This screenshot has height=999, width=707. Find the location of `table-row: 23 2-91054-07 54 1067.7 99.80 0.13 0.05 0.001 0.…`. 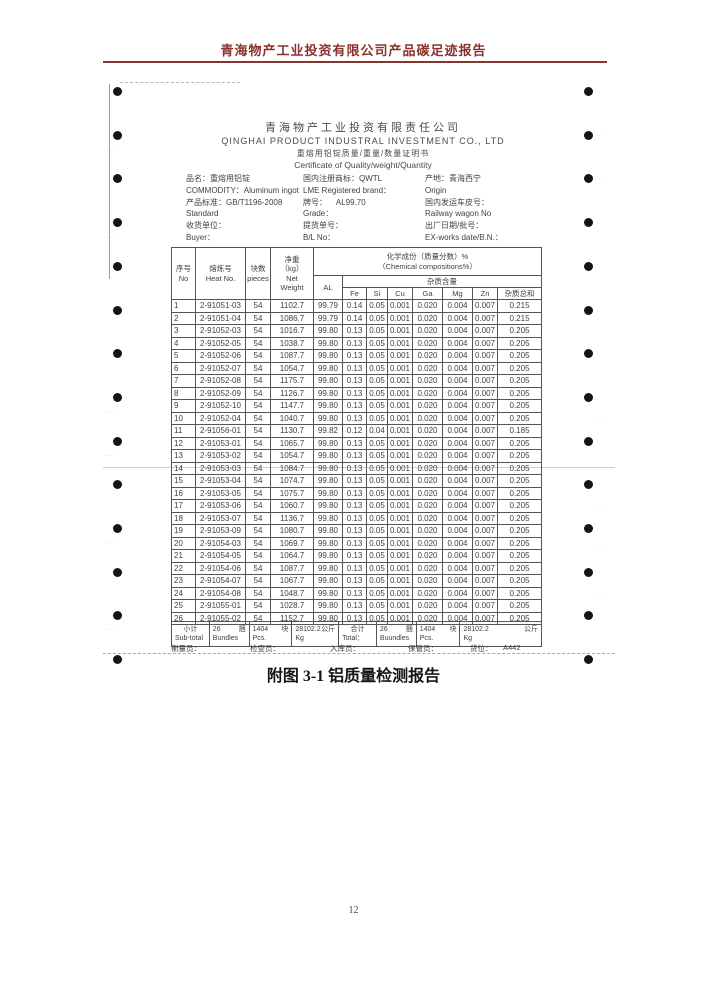

table-row: 23 2-91054-07 54 1067.7 99.80 0.13 0.05 0.001 0.… is located at coordinates (357, 581).